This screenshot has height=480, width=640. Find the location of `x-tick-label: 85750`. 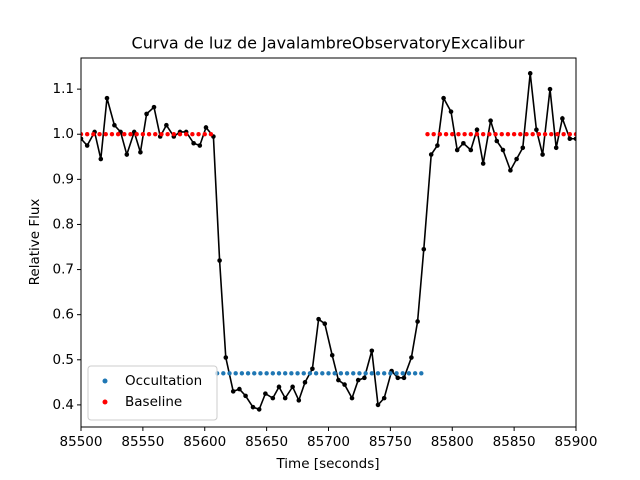

x-tick-label: 85750 is located at coordinates (390, 442).